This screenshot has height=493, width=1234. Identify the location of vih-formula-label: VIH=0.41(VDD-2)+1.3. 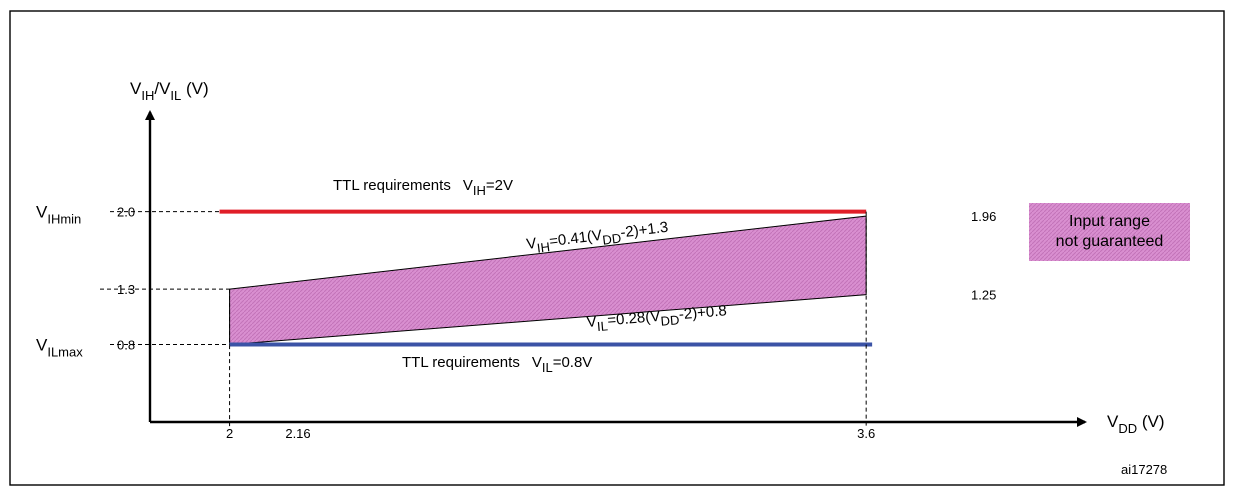
(597, 238).